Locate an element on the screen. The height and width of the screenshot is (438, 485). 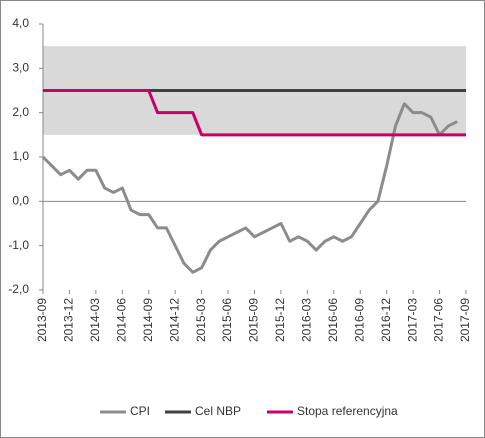
x-tick-label: 2014-06 is located at coordinates (121, 320).